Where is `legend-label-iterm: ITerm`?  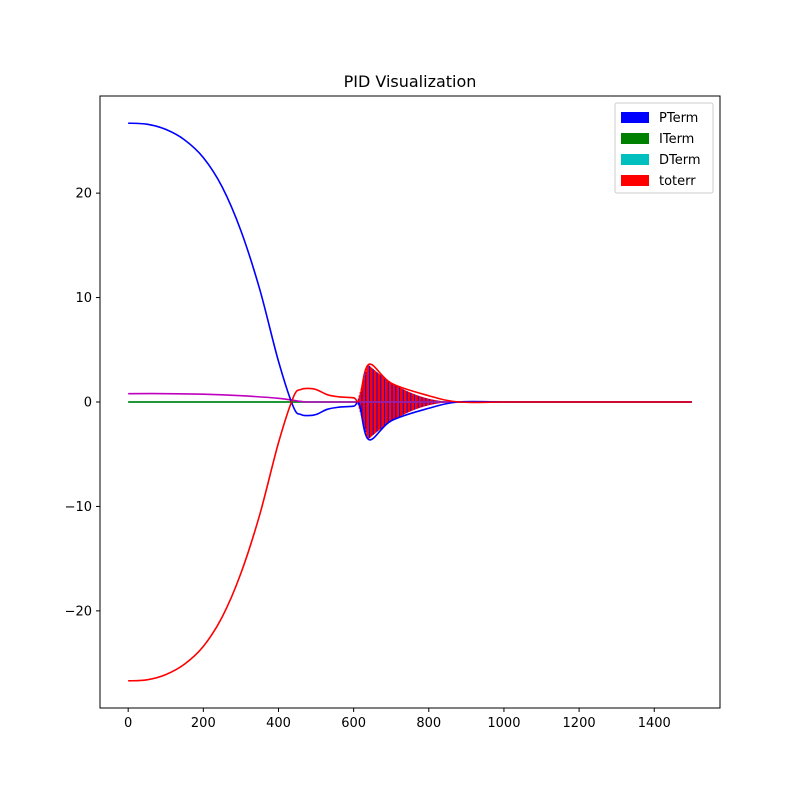 legend-label-iterm: ITerm is located at coordinates (676, 139).